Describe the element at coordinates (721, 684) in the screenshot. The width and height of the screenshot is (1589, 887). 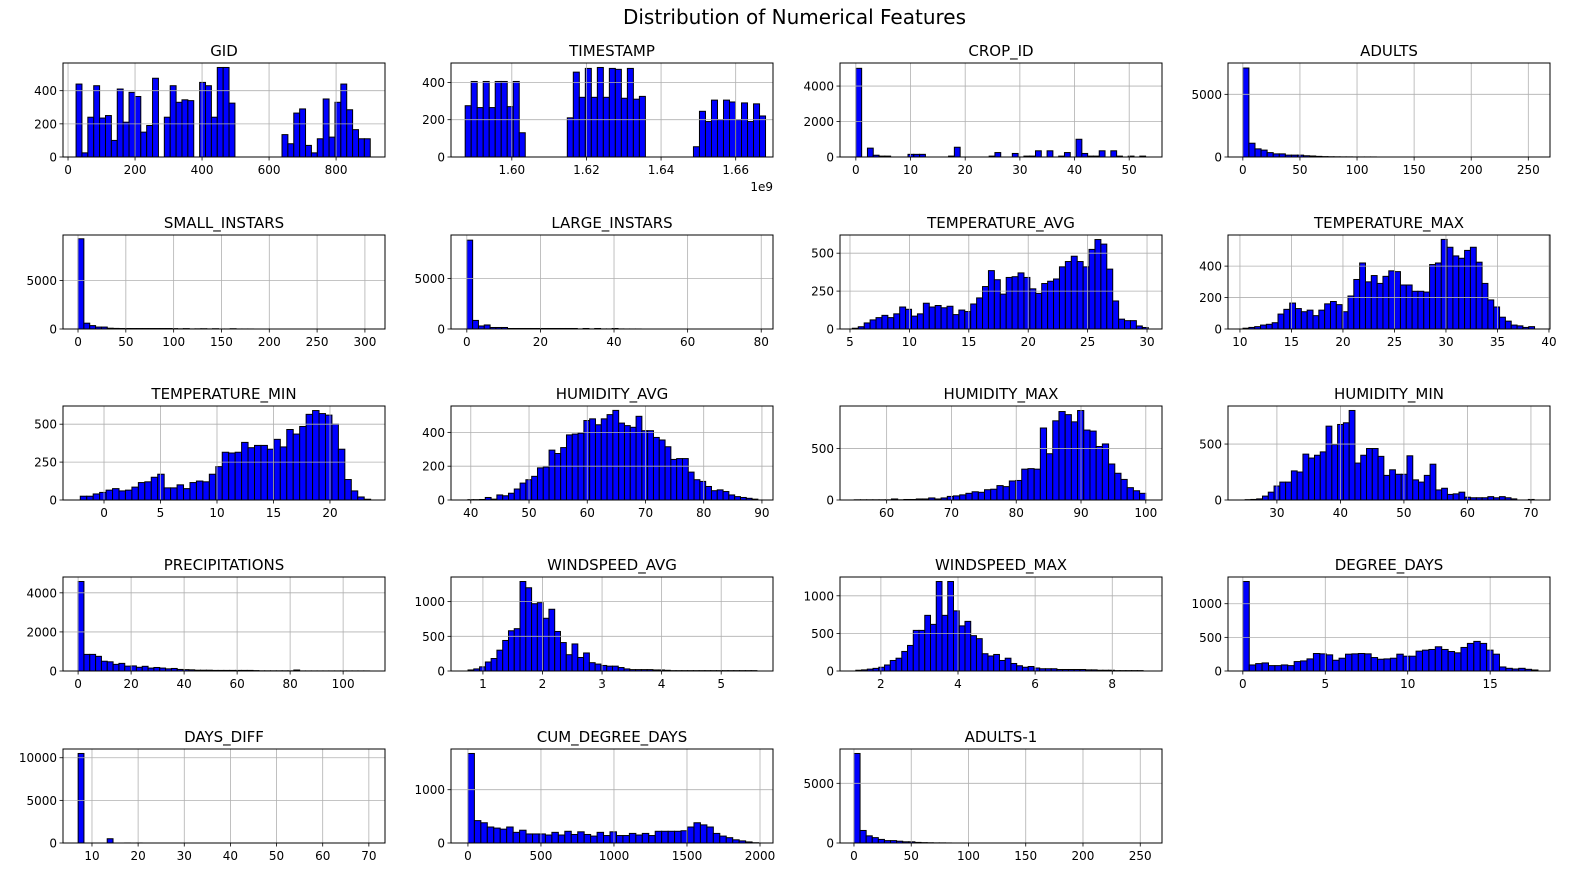
I see `x-tick-label: 5` at that location.